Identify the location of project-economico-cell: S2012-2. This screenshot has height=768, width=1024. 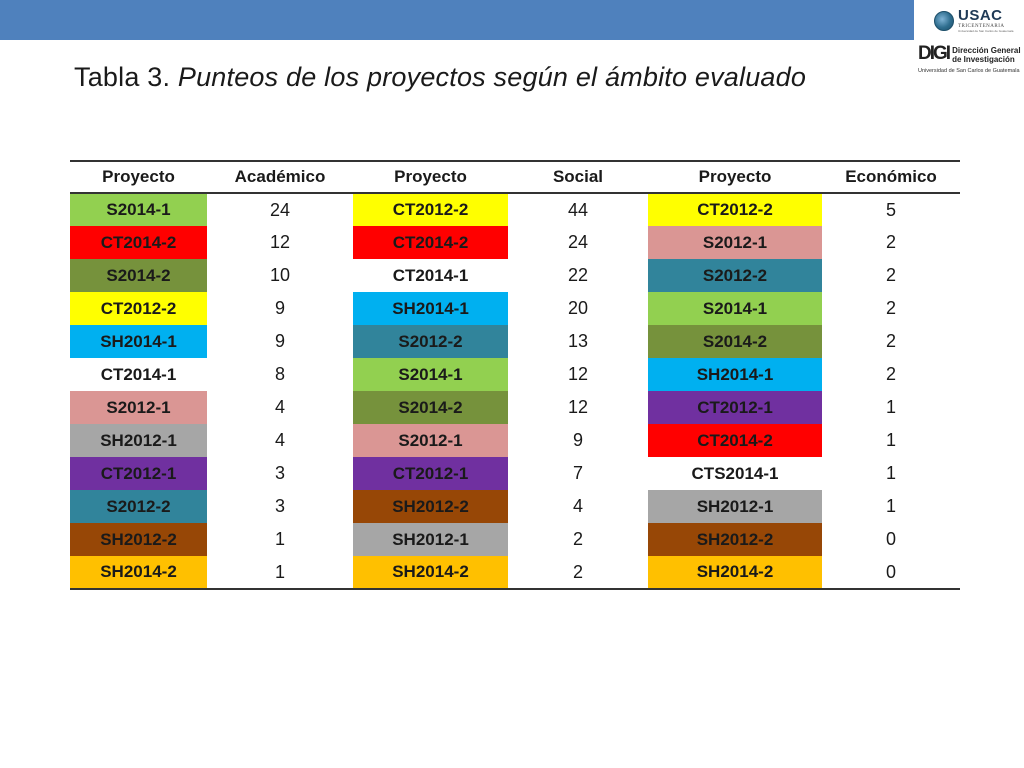
(735, 275).